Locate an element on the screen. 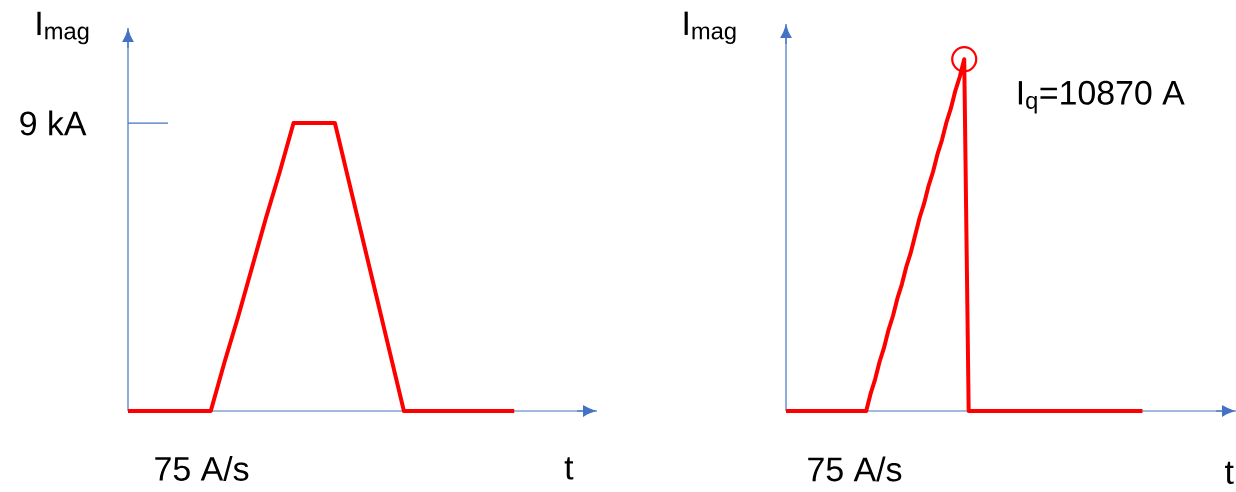 Image resolution: width=1236 pixels, height=492 pixels. text: 9 kA is located at coordinates (53, 123).